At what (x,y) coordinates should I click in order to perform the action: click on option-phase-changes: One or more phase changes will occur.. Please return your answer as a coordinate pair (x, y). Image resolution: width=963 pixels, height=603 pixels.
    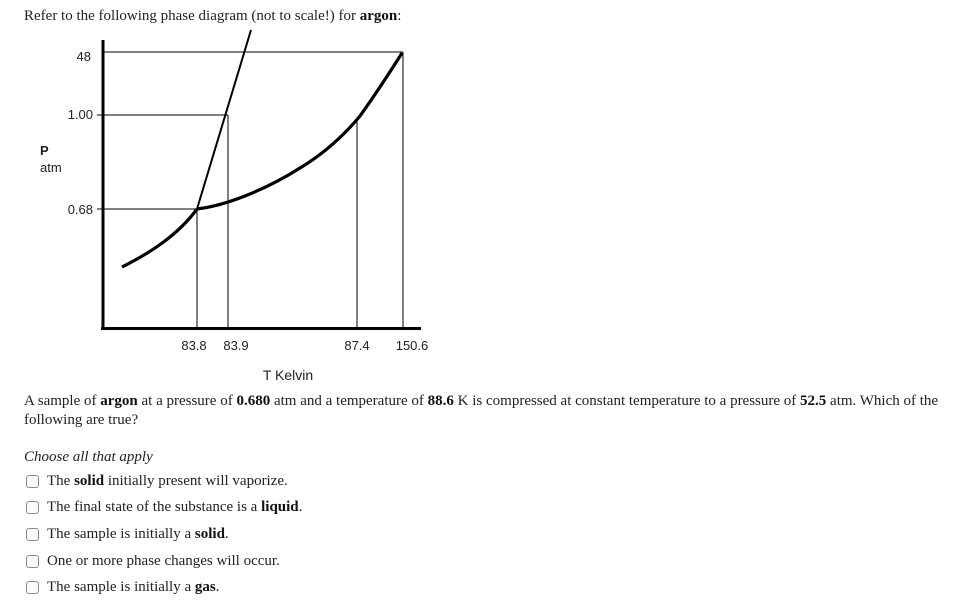
    Looking at the image, I should click on (164, 561).